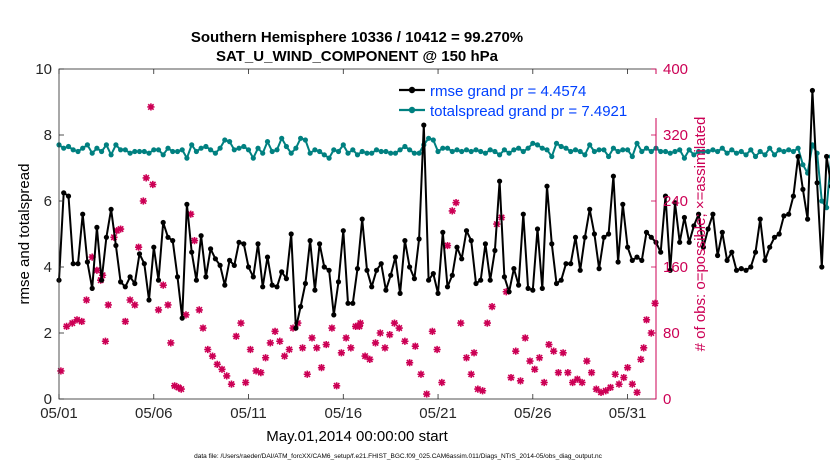 This screenshot has width=830, height=470. I want to click on y2-tick-label: 0, so click(667, 399).